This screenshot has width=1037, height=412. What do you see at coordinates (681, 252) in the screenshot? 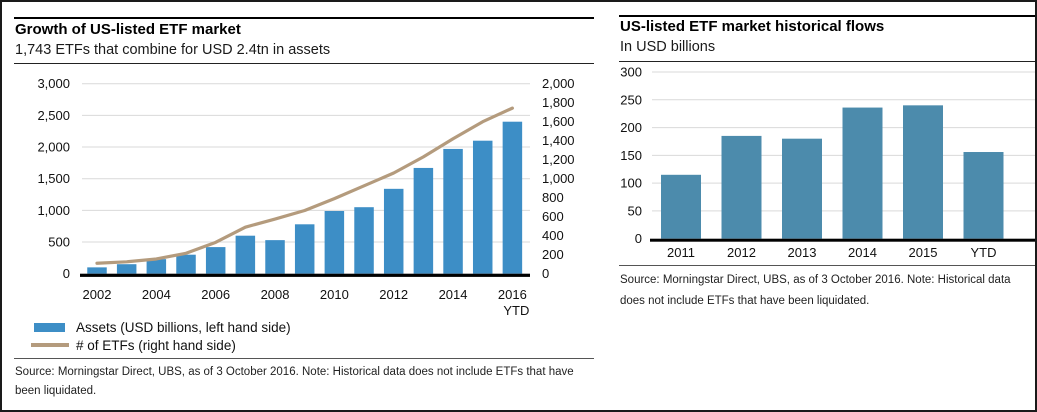
I see `x-axis-tick-label: 2011` at bounding box center [681, 252].